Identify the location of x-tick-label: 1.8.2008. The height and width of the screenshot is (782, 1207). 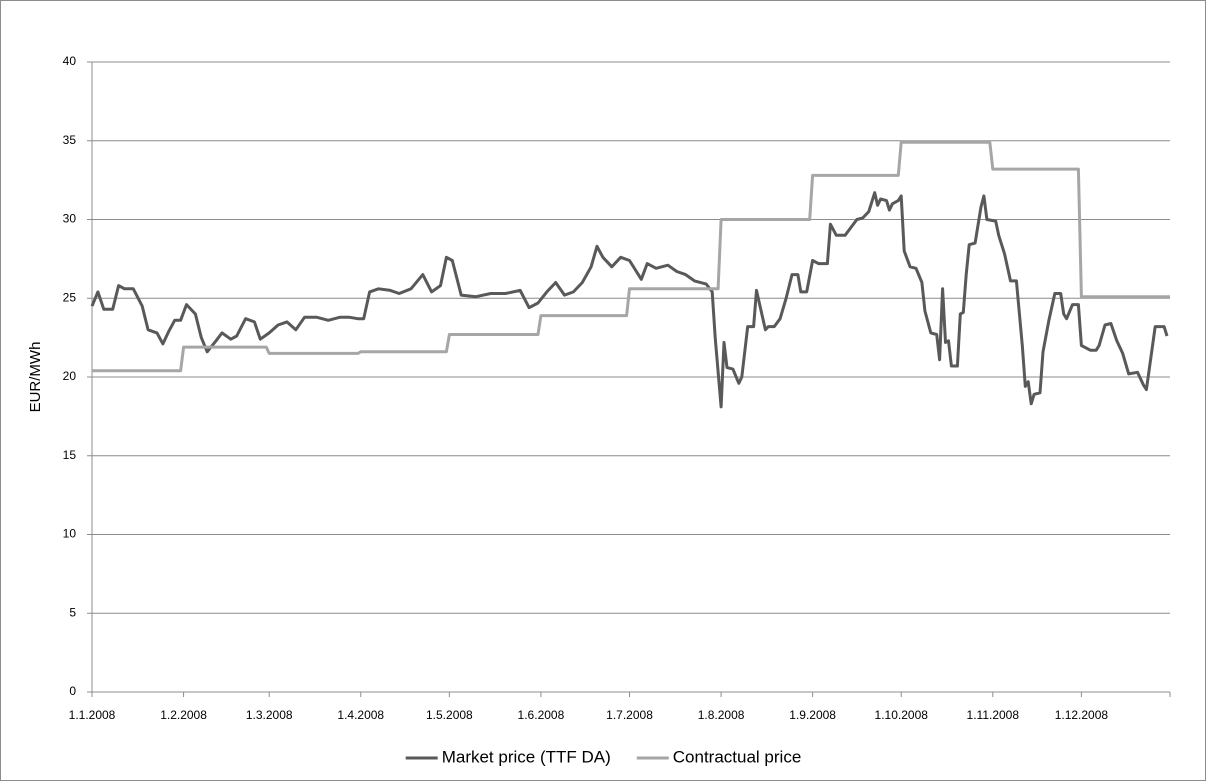
(721, 715).